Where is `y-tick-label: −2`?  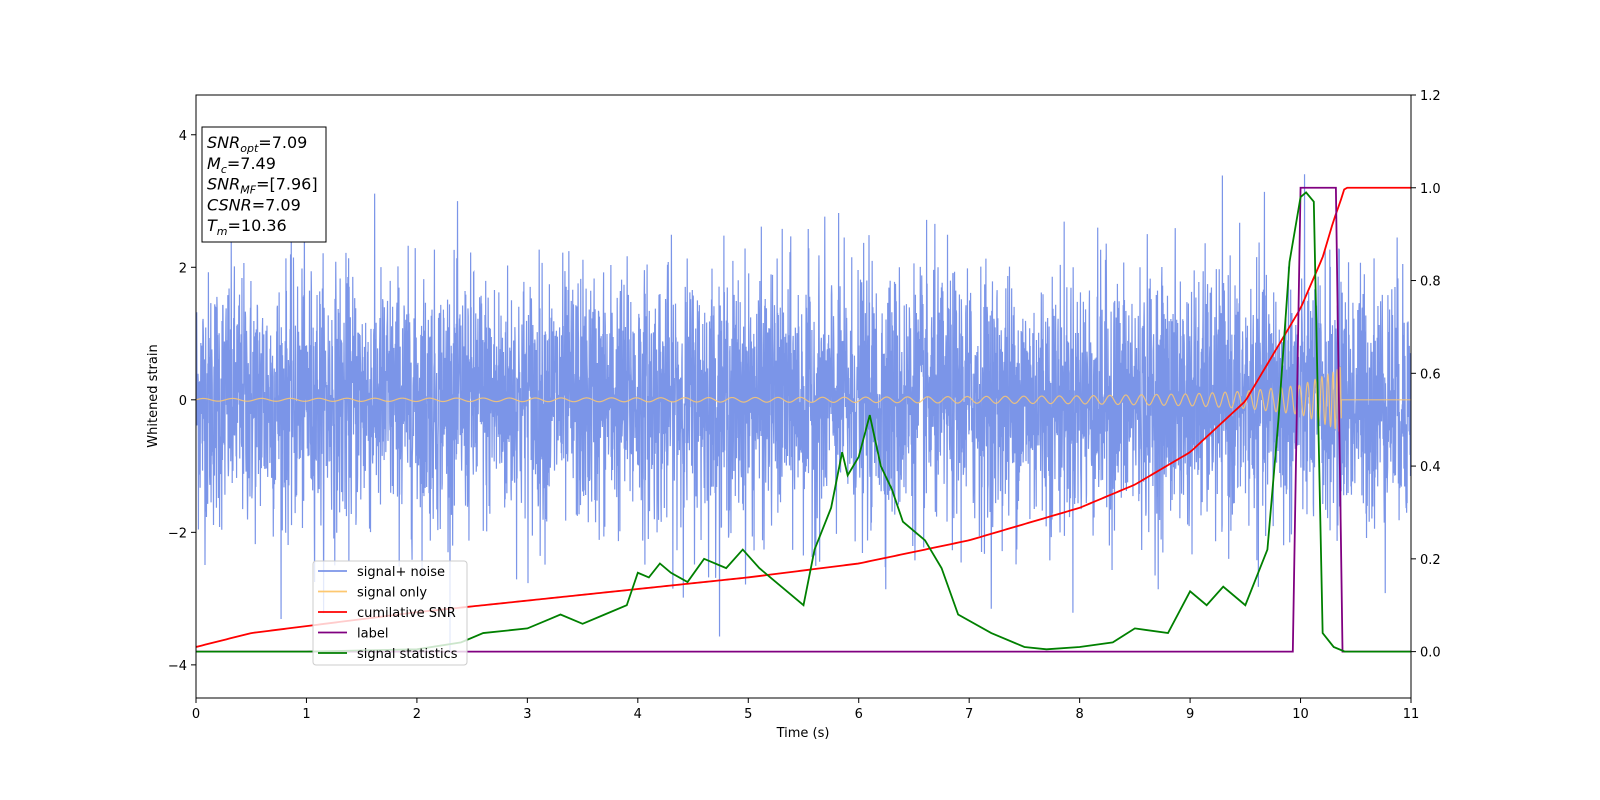
y-tick-label: −2 is located at coordinates (177, 533).